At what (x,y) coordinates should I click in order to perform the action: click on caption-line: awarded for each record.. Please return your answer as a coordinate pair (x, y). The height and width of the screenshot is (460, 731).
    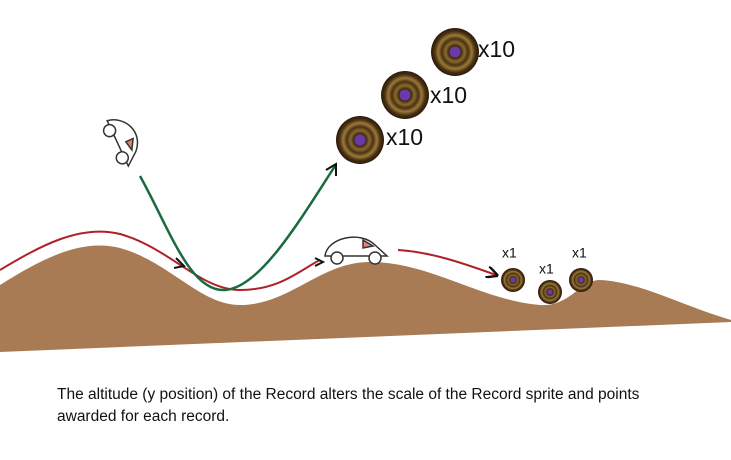
    Looking at the image, I should click on (143, 416).